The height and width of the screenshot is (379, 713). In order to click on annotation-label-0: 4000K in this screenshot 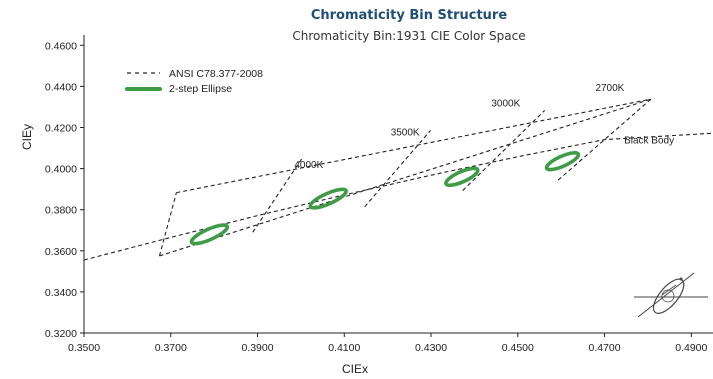, I will do `click(308, 165)`.